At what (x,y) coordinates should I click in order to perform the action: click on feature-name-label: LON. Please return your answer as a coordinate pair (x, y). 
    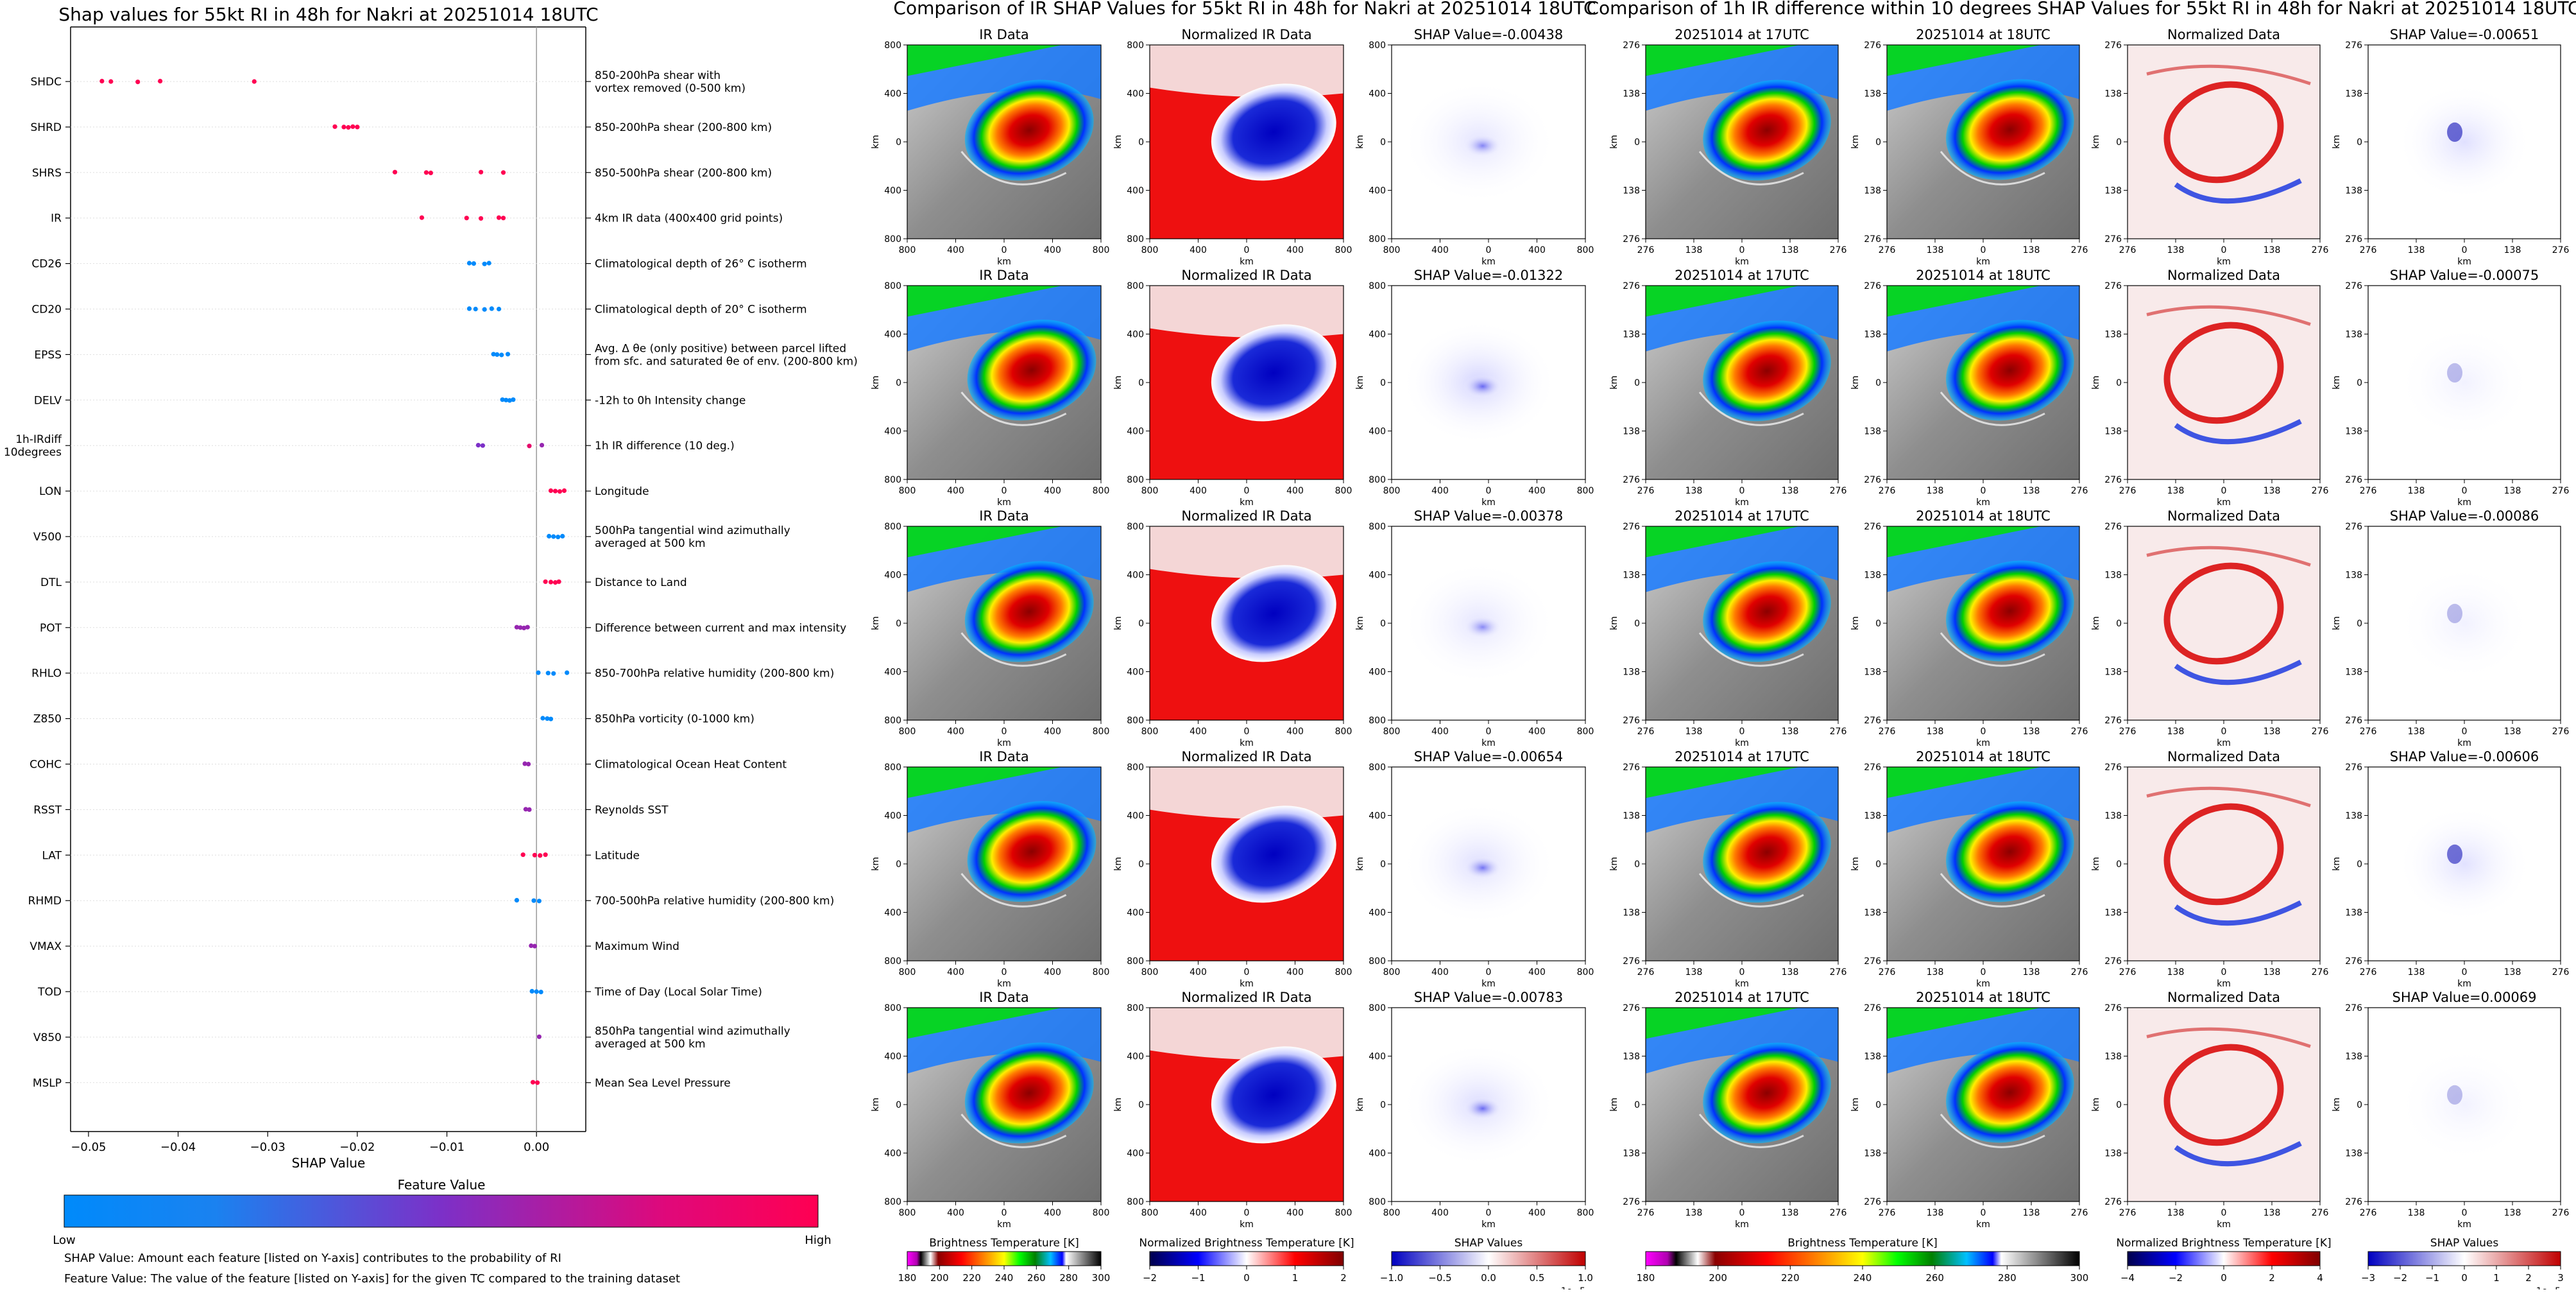
    Looking at the image, I should click on (50, 491).